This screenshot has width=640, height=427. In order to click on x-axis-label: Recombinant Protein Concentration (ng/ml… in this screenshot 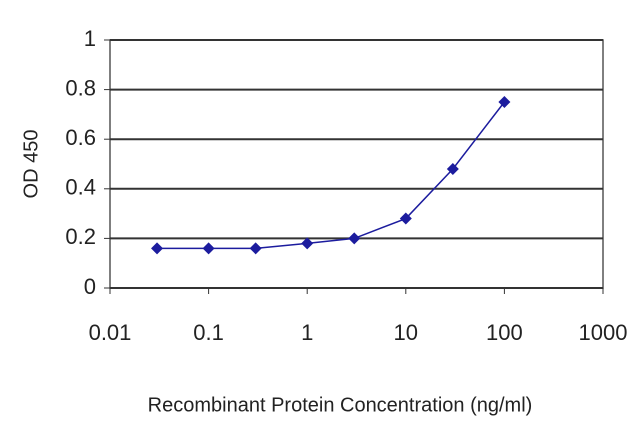, I will do `click(340, 405)`.